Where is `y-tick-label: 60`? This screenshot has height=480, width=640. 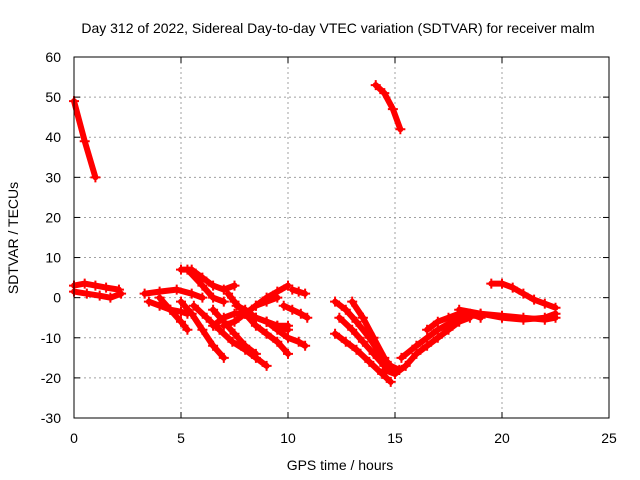
y-tick-label: 60 is located at coordinates (53, 57).